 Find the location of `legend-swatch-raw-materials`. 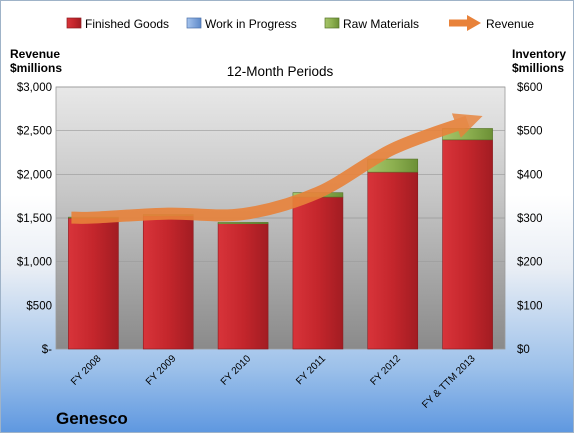

legend-swatch-raw-materials is located at coordinates (332, 23).